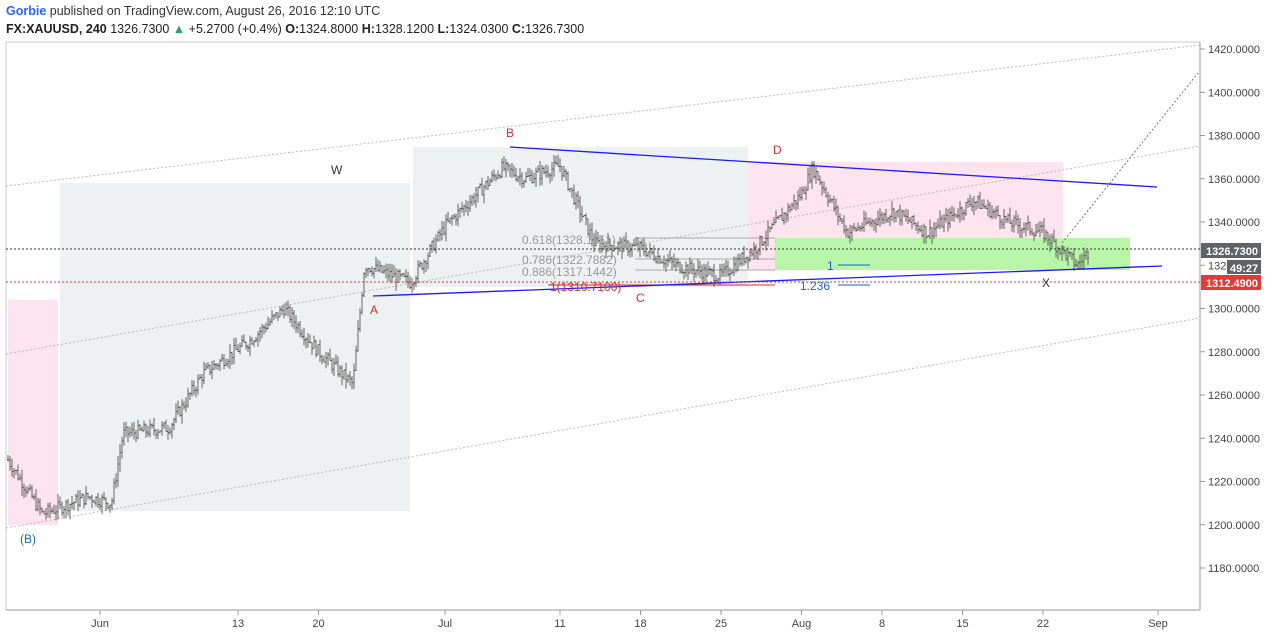  Describe the element at coordinates (640, 624) in the screenshot. I see `x-tick-label: 18` at that location.